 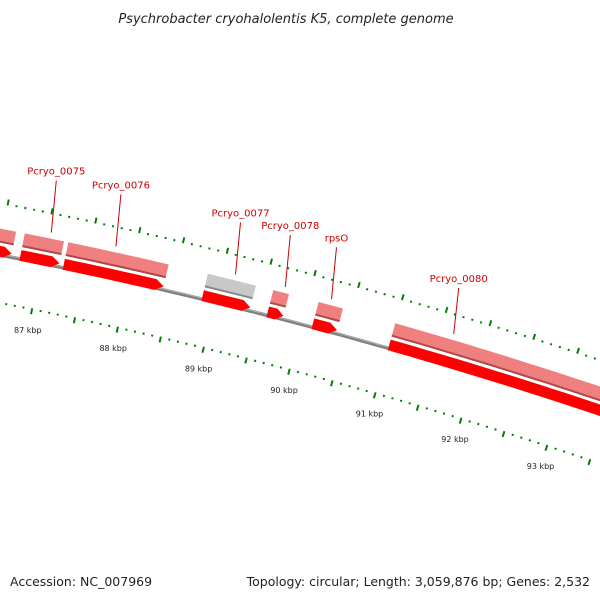 I want to click on gene-Pcryo_0078: Pcryo_0078, so click(x=290, y=270).